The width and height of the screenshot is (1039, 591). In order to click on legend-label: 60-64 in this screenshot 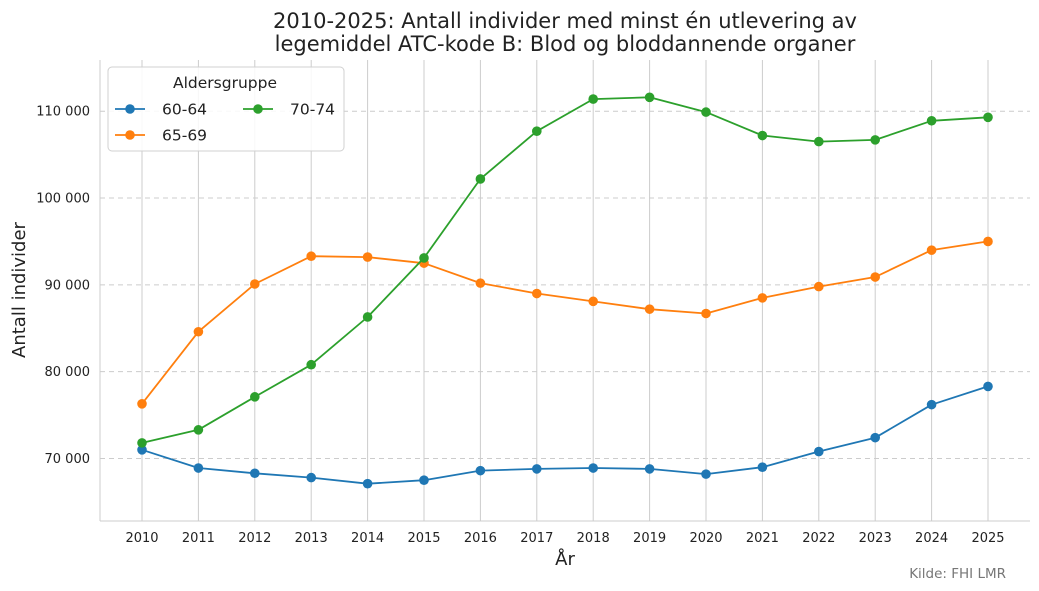, I will do `click(184, 110)`.